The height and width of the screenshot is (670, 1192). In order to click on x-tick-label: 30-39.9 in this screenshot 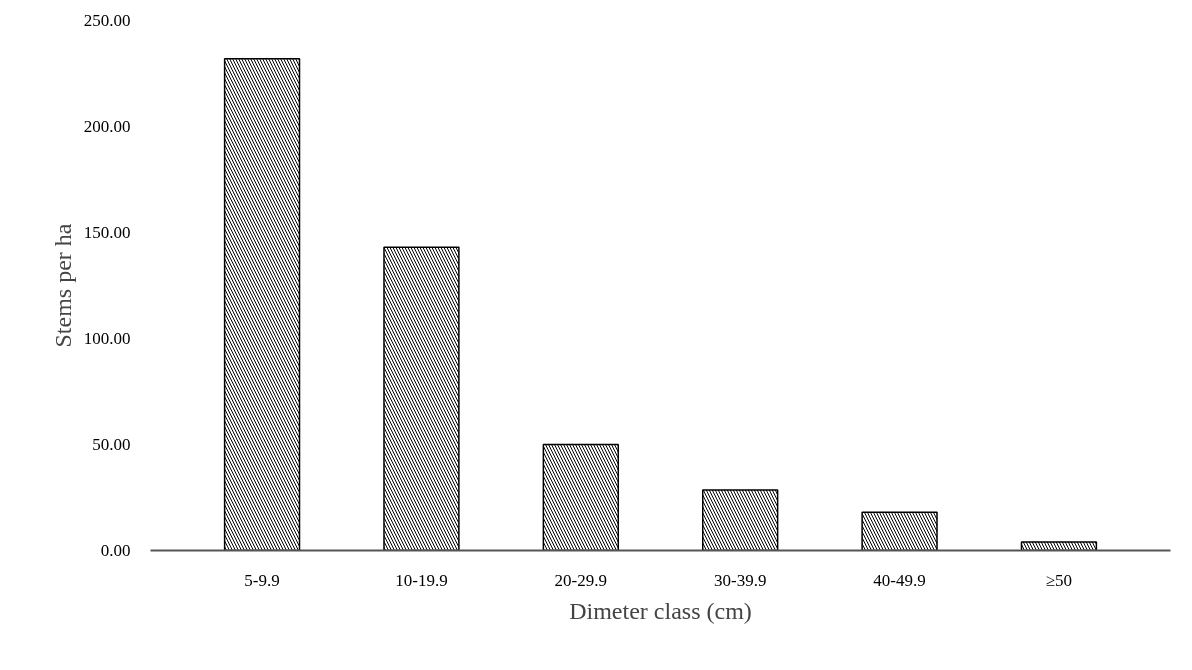, I will do `click(740, 580)`.